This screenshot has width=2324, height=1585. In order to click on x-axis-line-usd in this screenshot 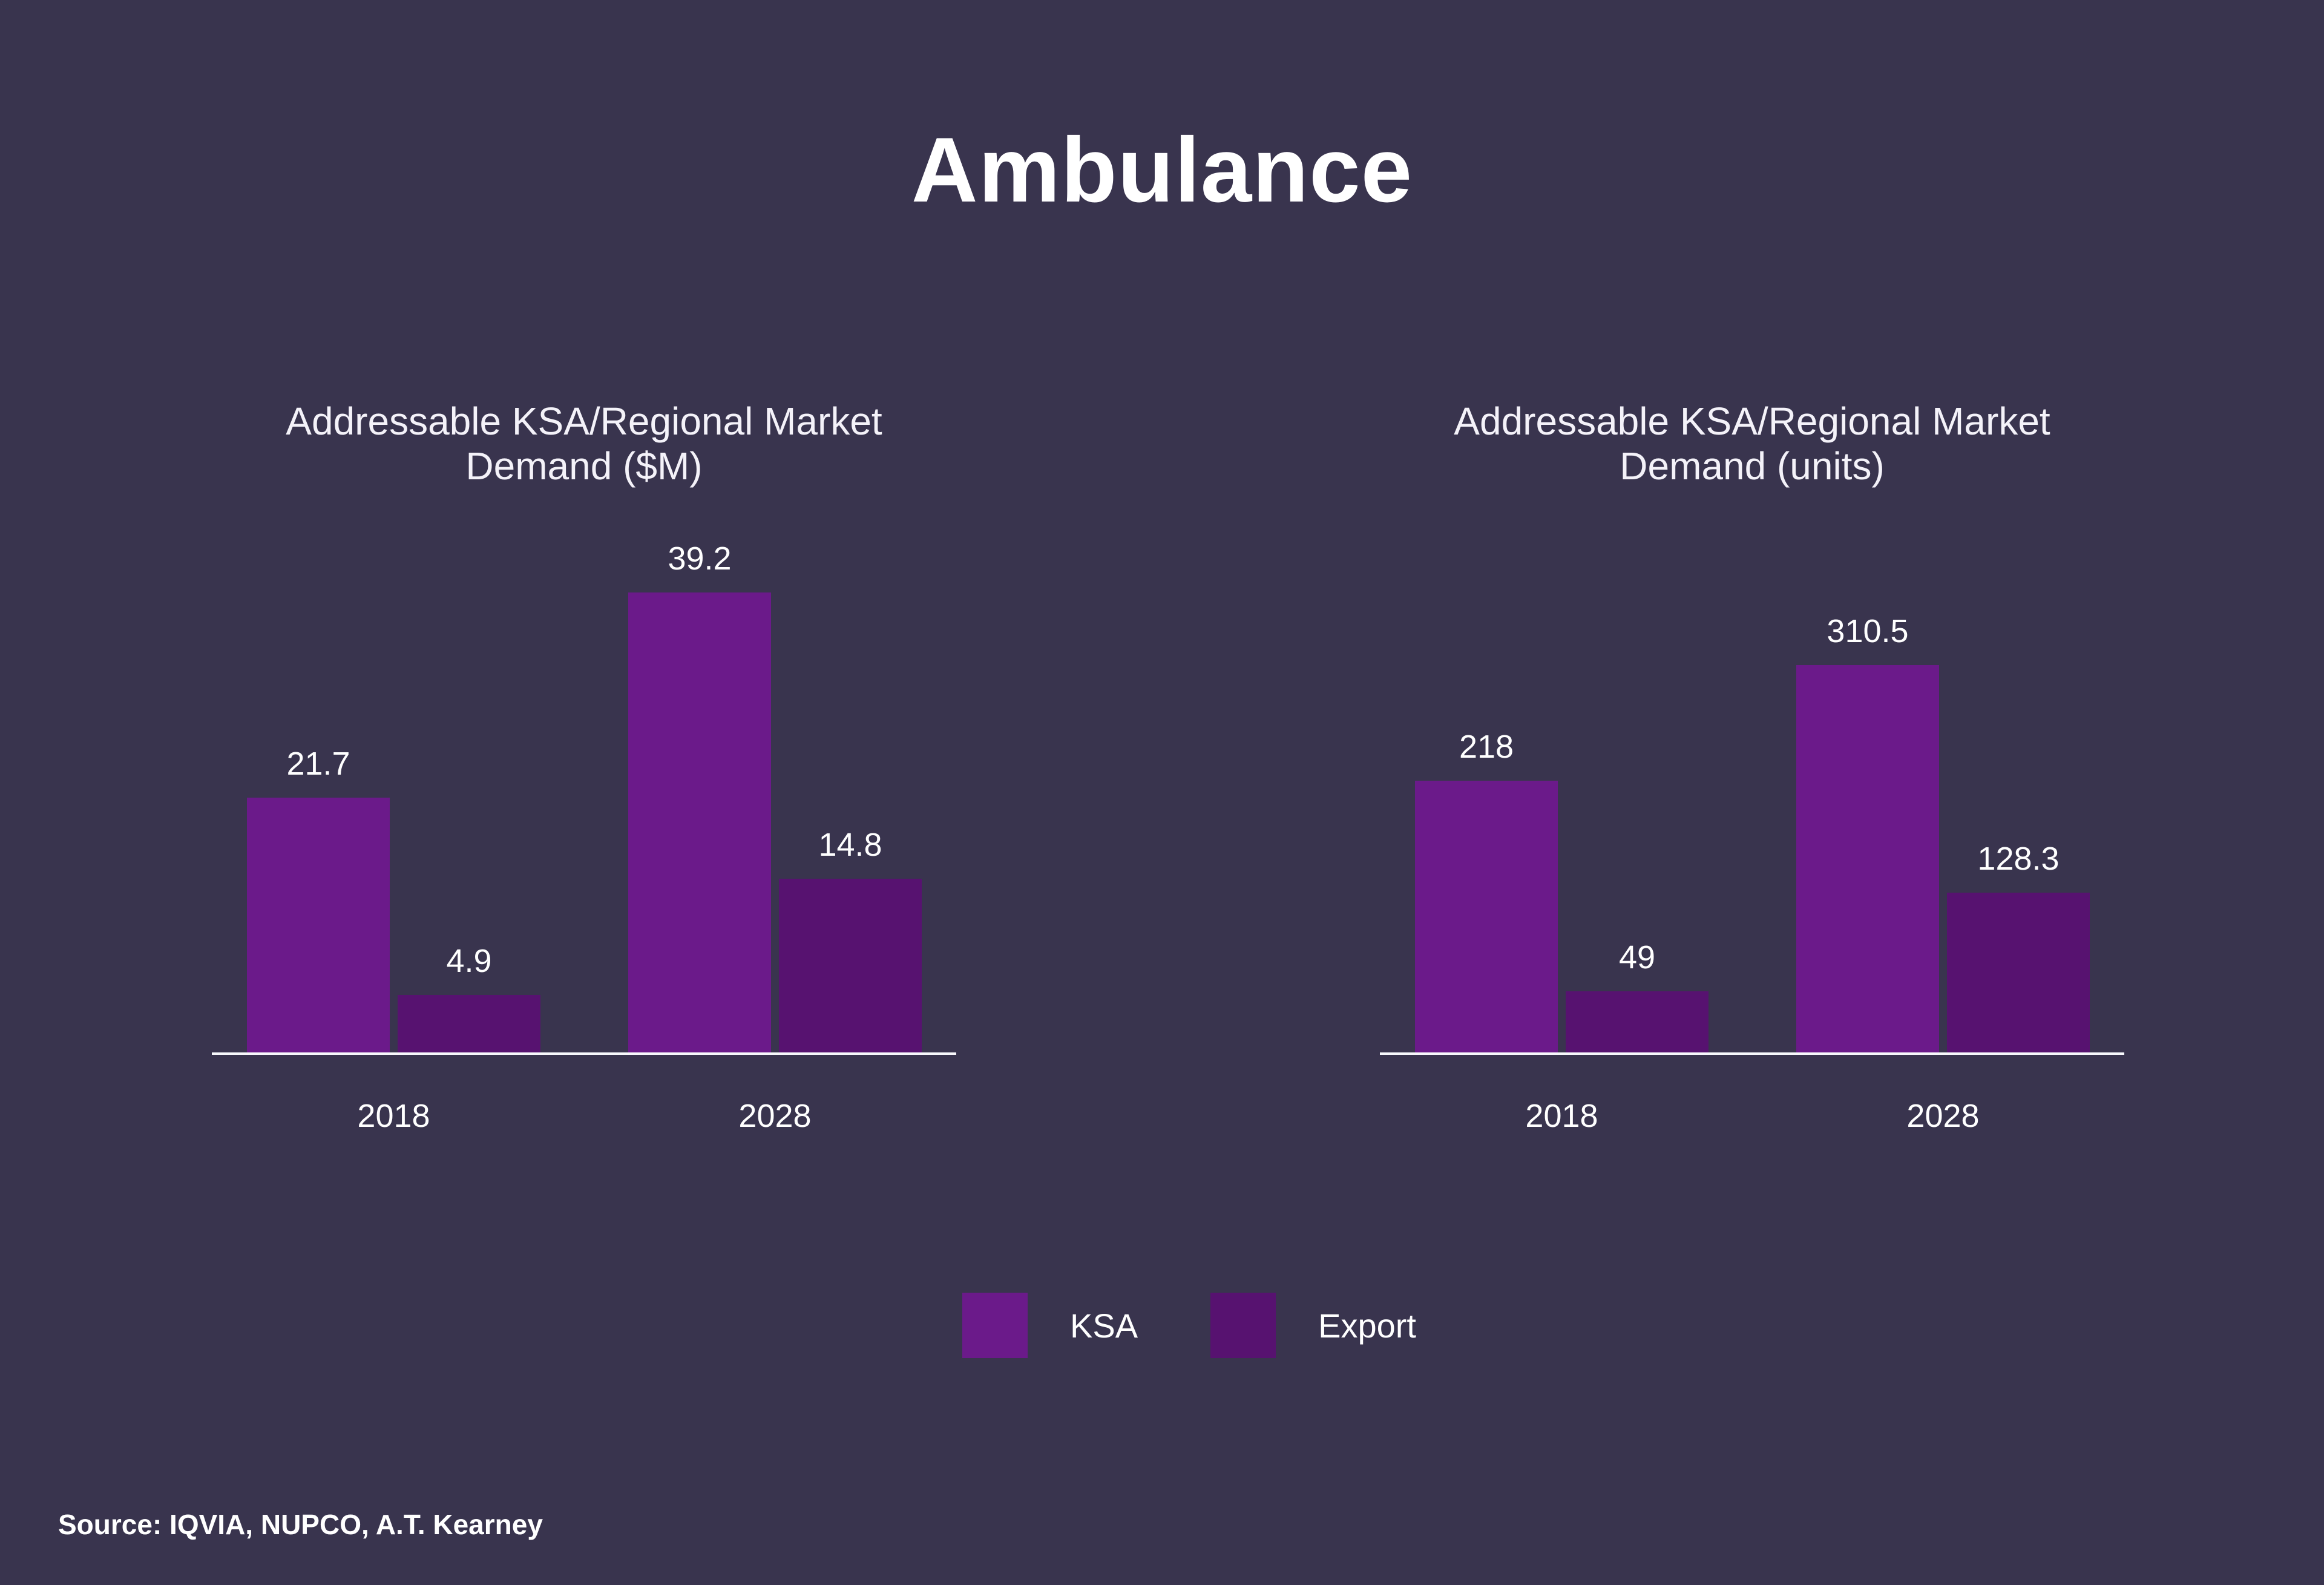, I will do `click(584, 1053)`.